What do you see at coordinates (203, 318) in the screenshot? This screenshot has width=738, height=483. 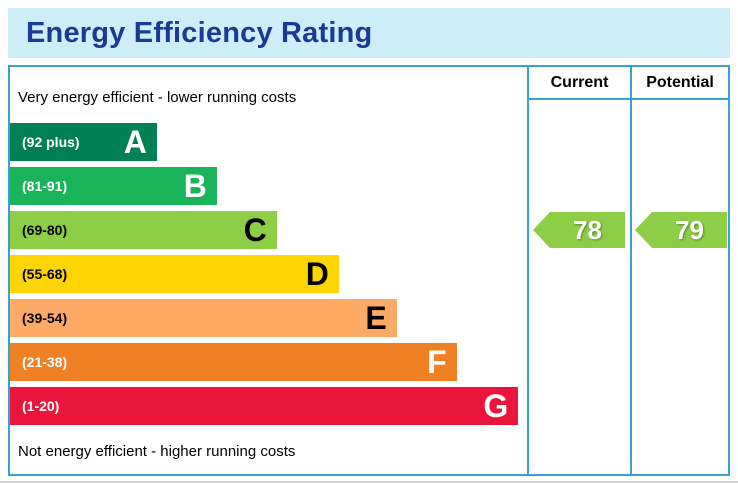 I see `band-bar-e: (39-54) E` at bounding box center [203, 318].